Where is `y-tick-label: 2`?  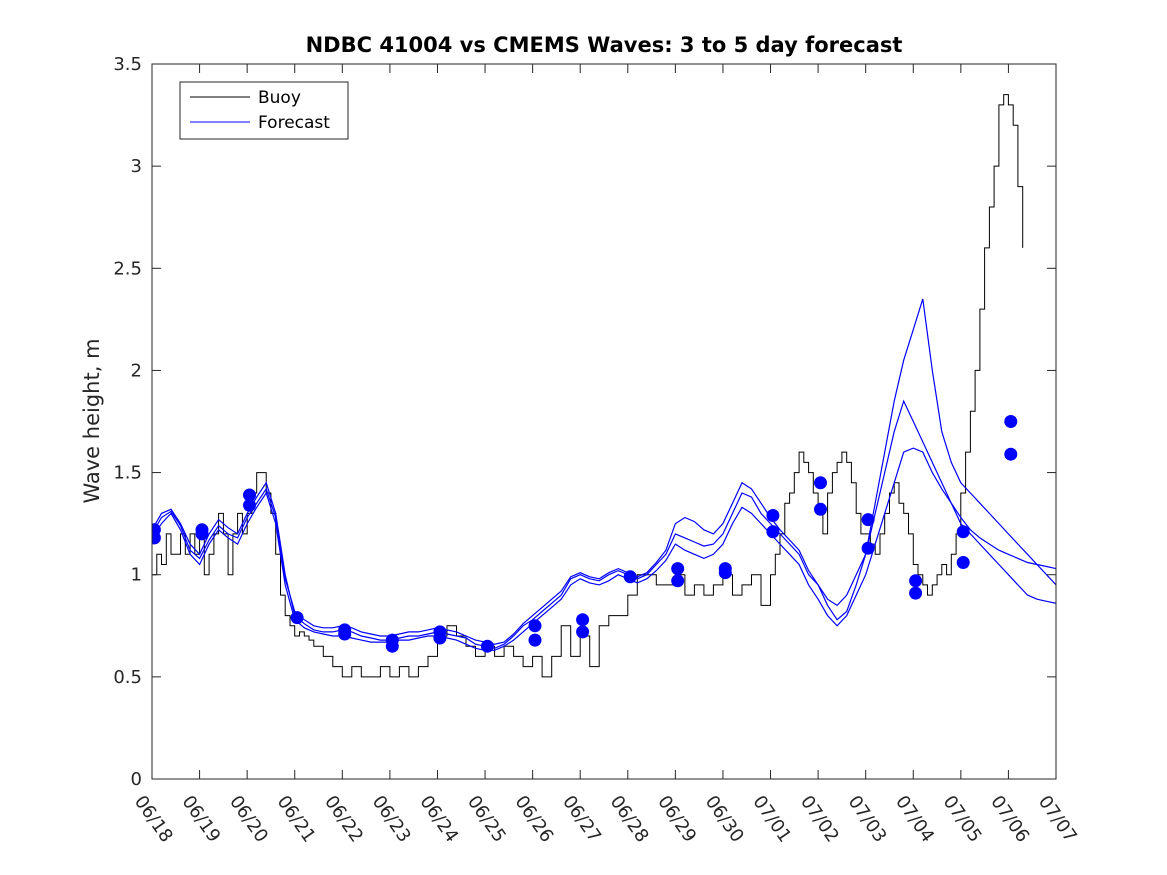 y-tick-label: 2 is located at coordinates (136, 370).